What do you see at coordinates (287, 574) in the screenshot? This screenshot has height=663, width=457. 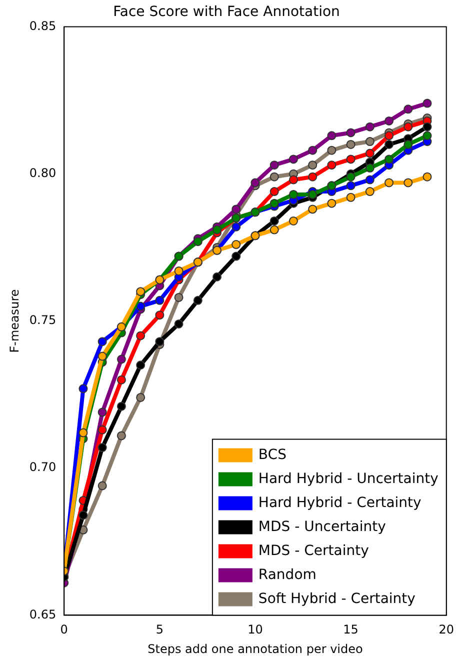 I see `legend-label: Random` at bounding box center [287, 574].